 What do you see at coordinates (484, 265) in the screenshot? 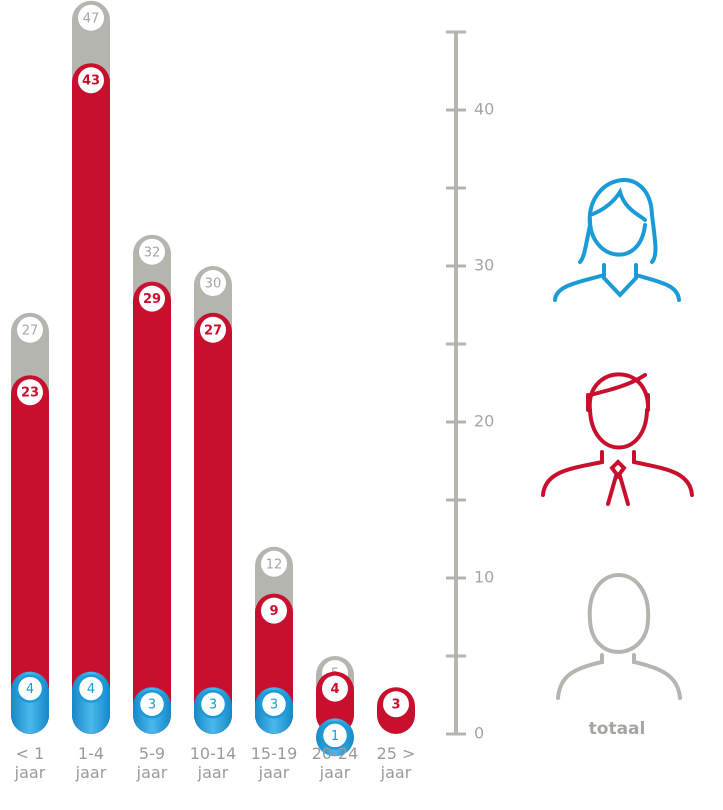
I see `y-tick-label: 30` at bounding box center [484, 265].